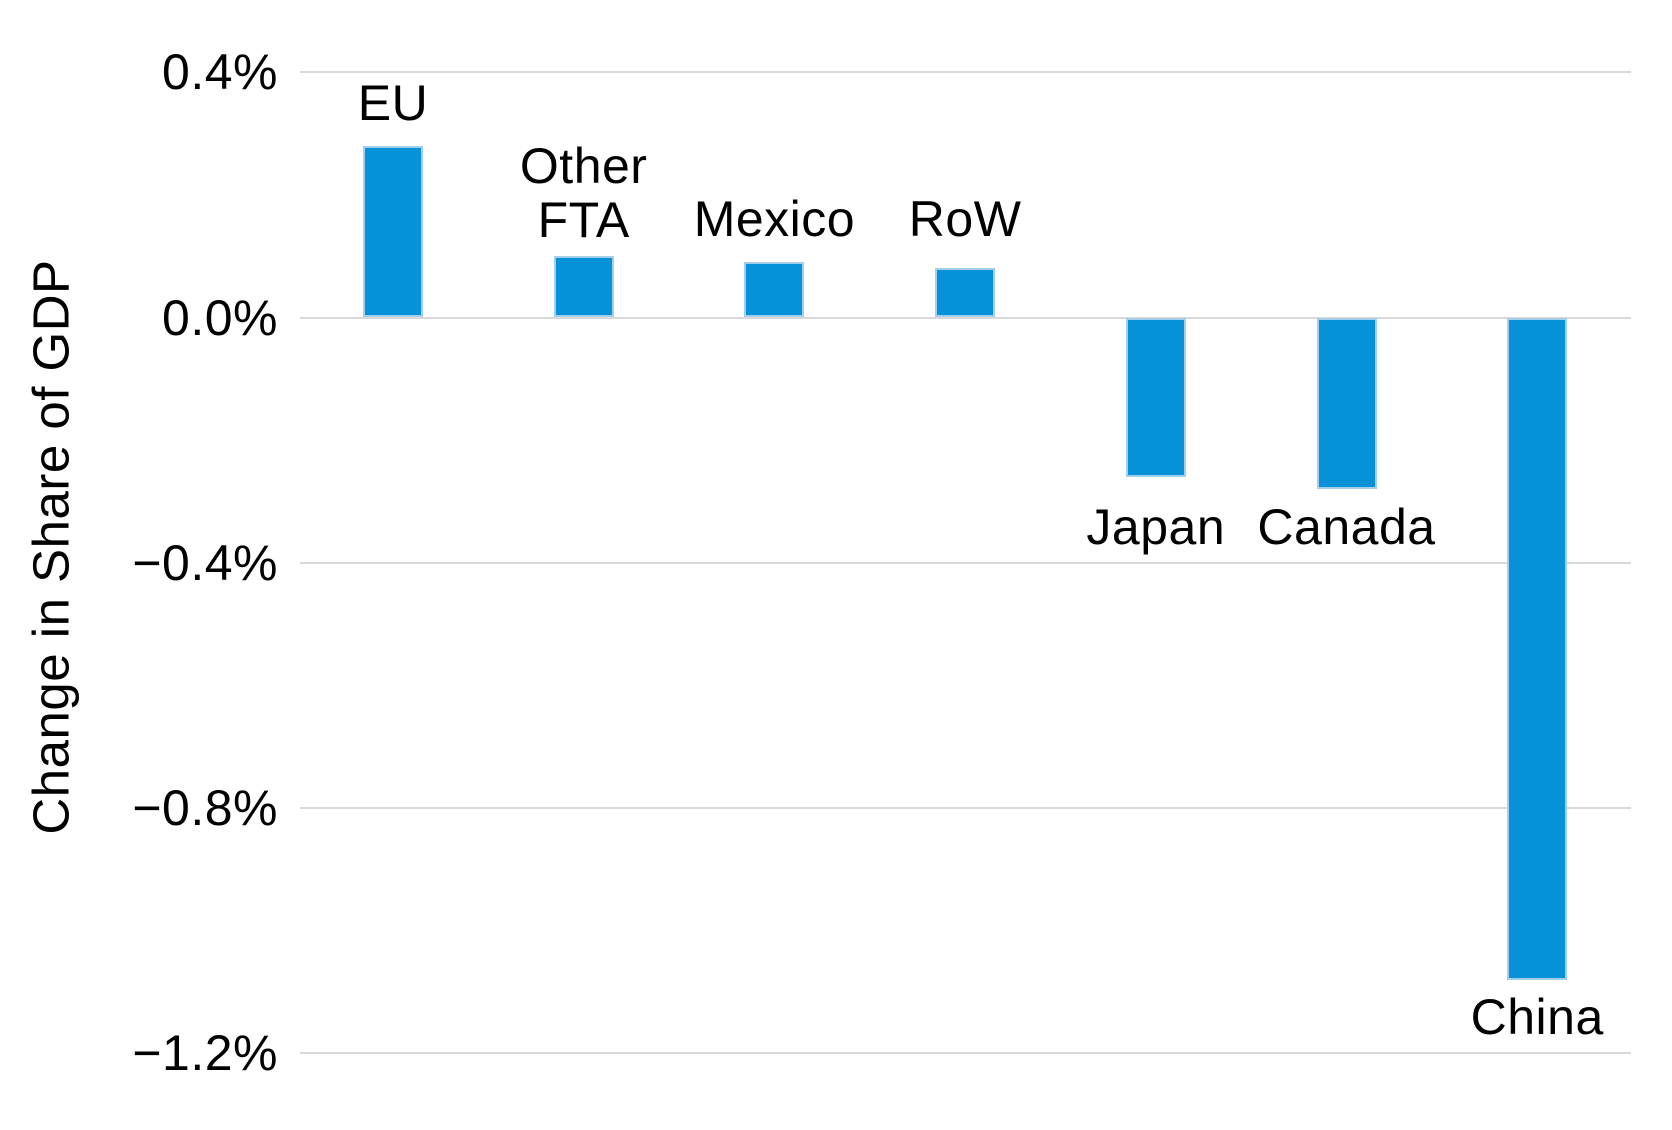 The image size is (1672, 1130). I want to click on gridline--0.8%, so click(965, 807).